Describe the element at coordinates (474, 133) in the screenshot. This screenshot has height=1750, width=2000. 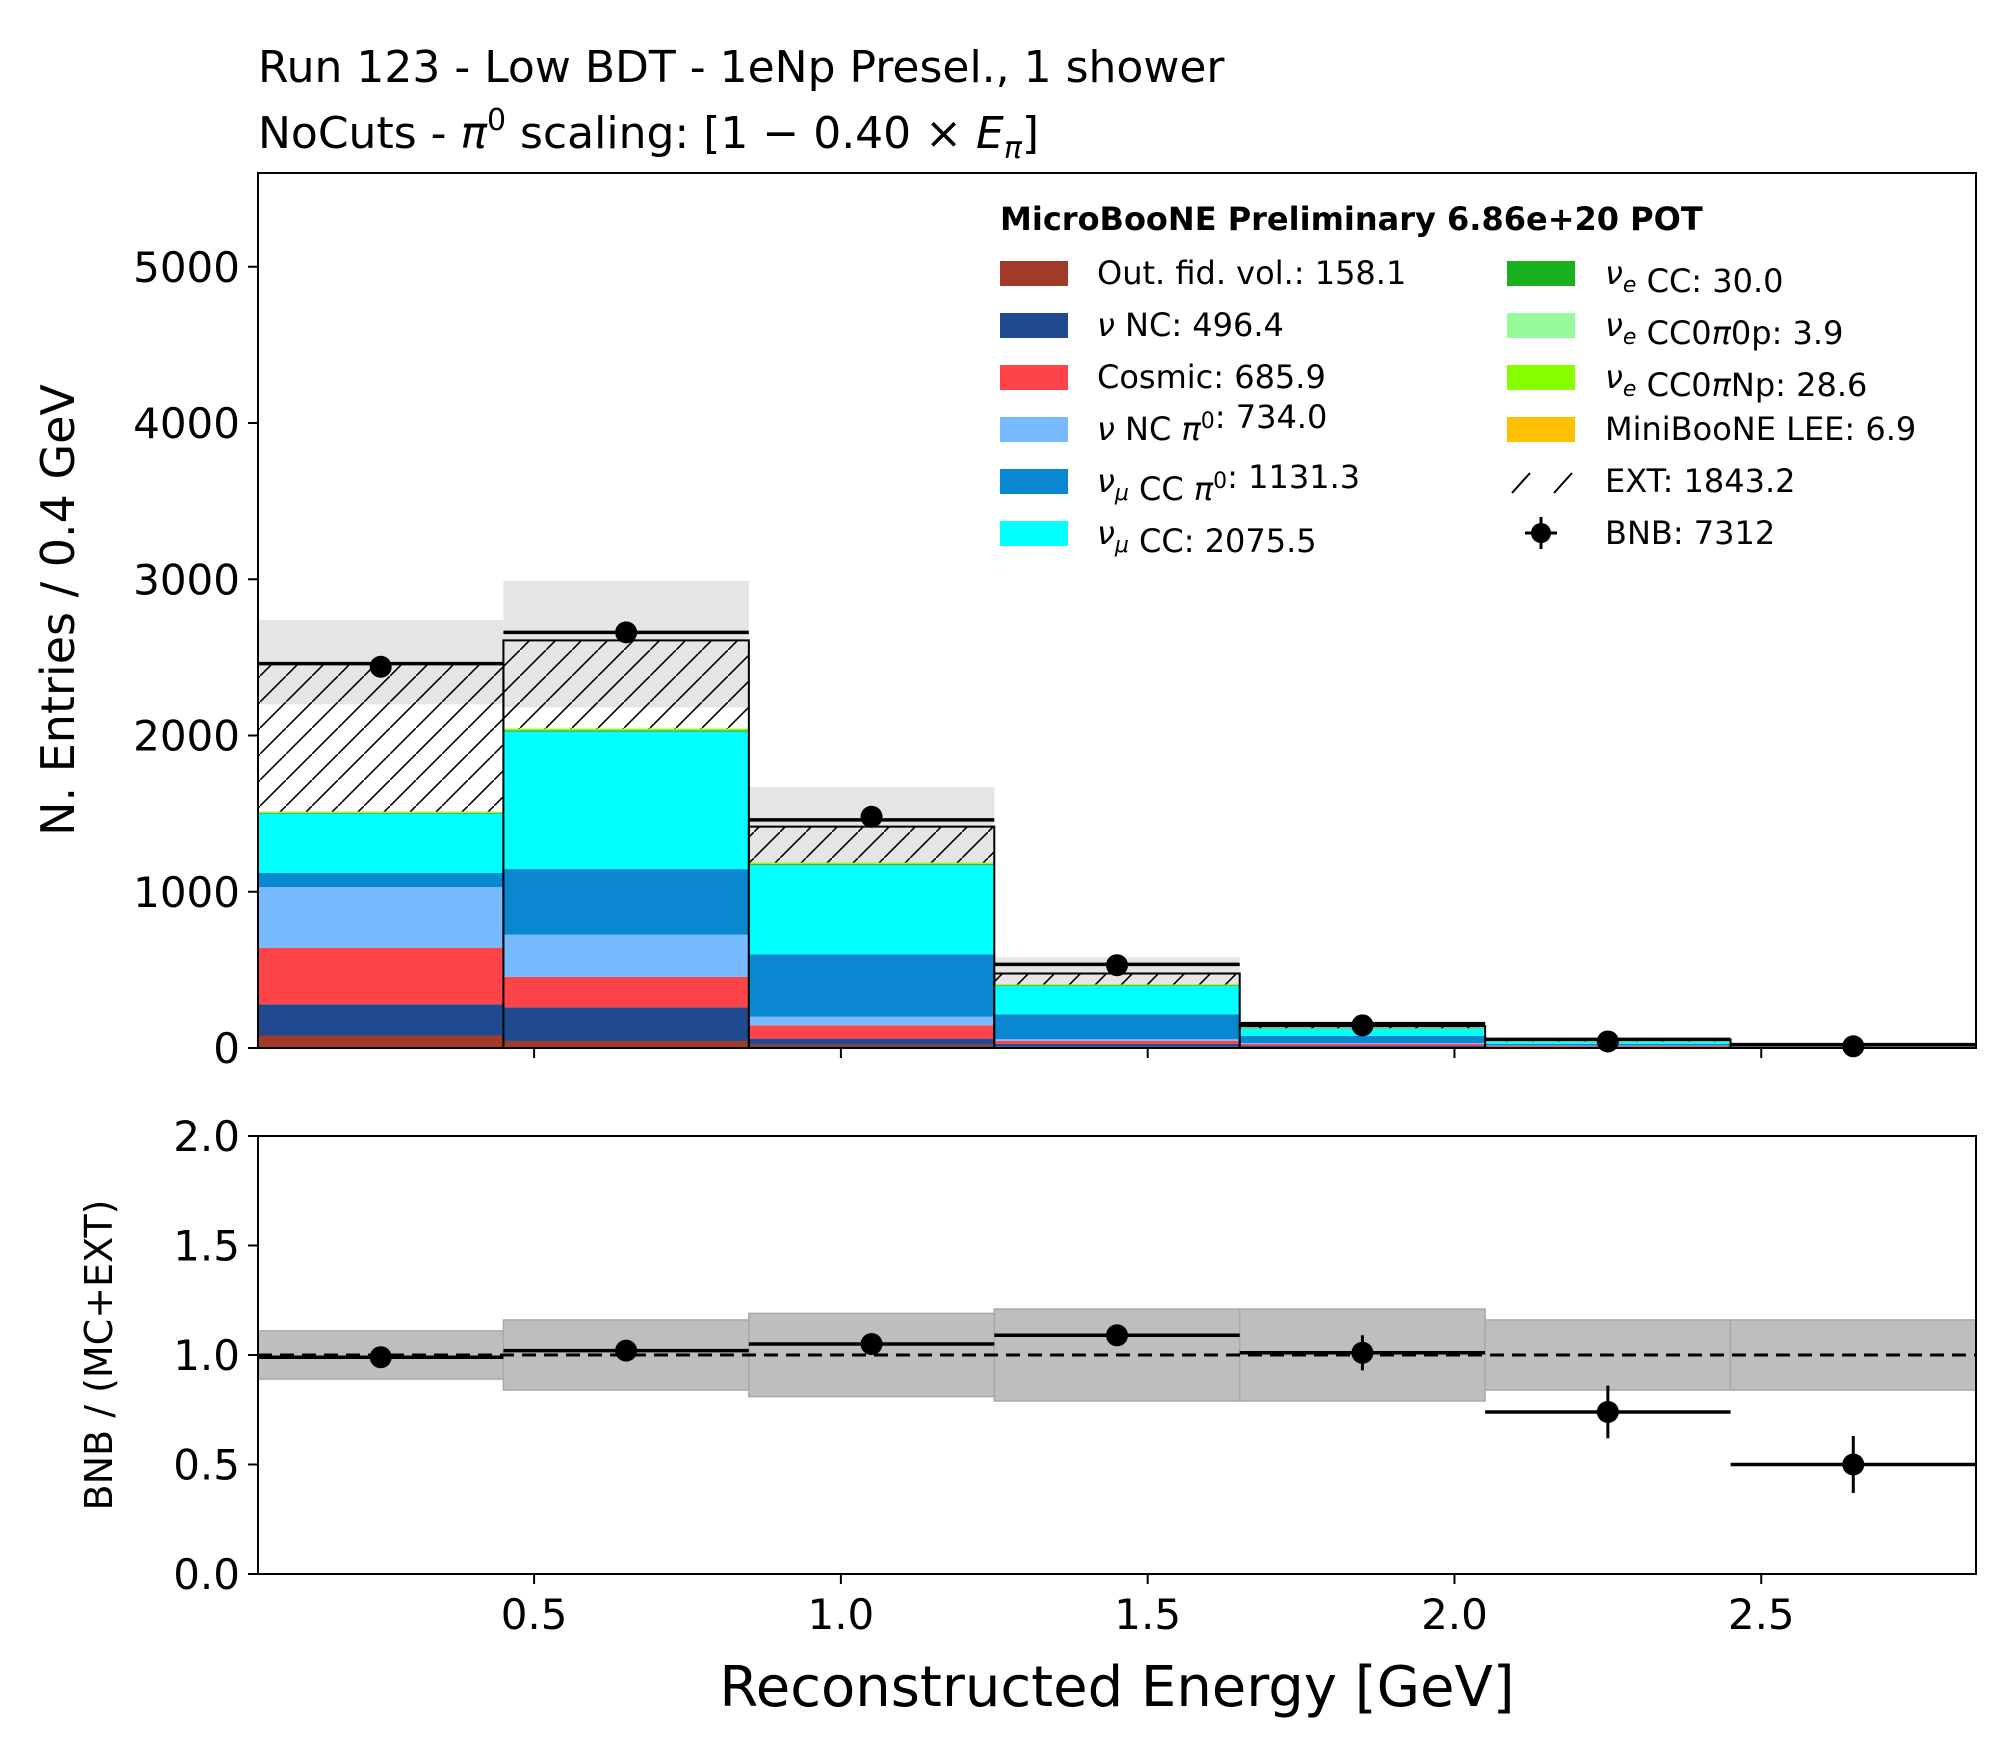
I see `title-pi-symbol: π` at that location.